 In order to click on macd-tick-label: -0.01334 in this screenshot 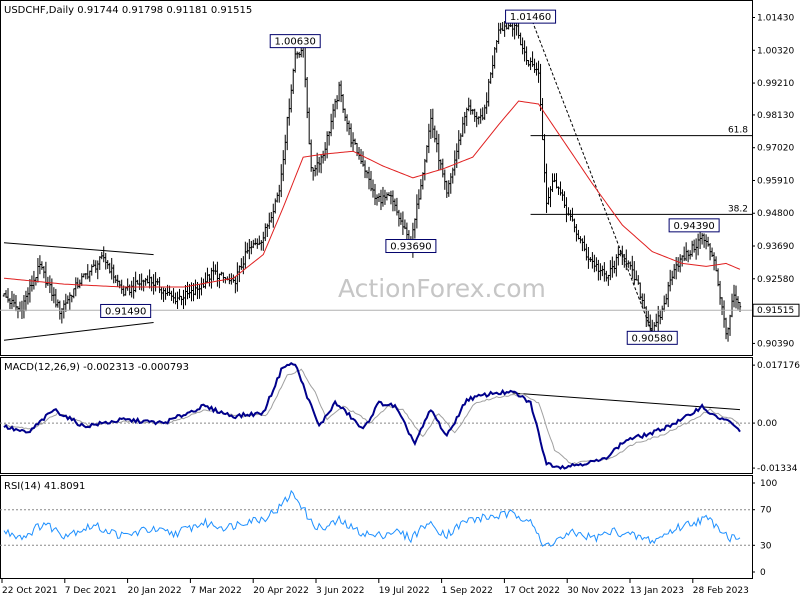, I will do `click(777, 469)`.